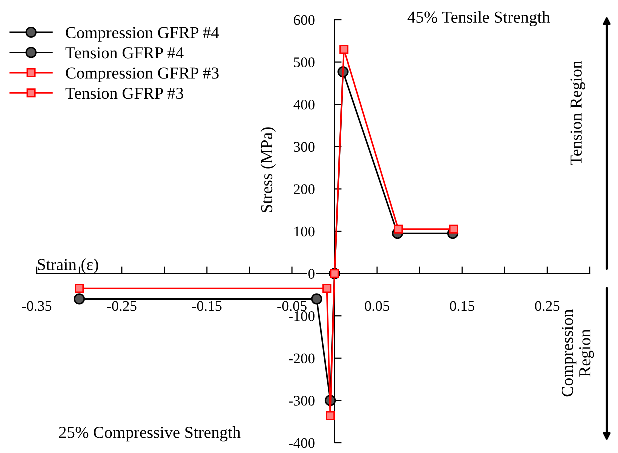 The image size is (618, 453). What do you see at coordinates (304, 105) in the screenshot?
I see `y-tick-label: 400` at bounding box center [304, 105].